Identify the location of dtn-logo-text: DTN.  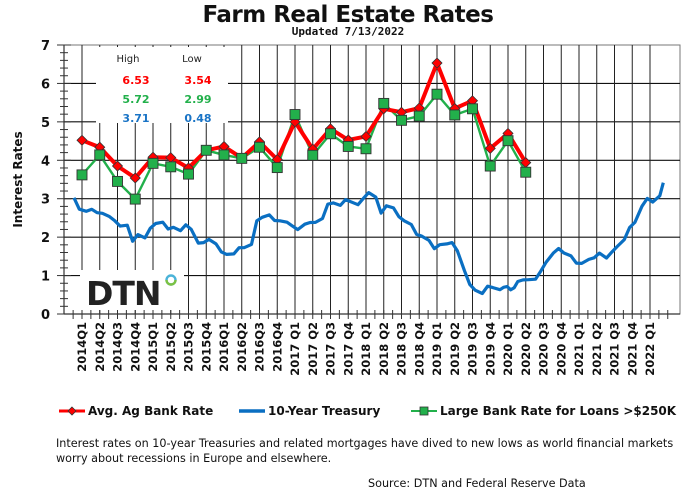
(123, 293).